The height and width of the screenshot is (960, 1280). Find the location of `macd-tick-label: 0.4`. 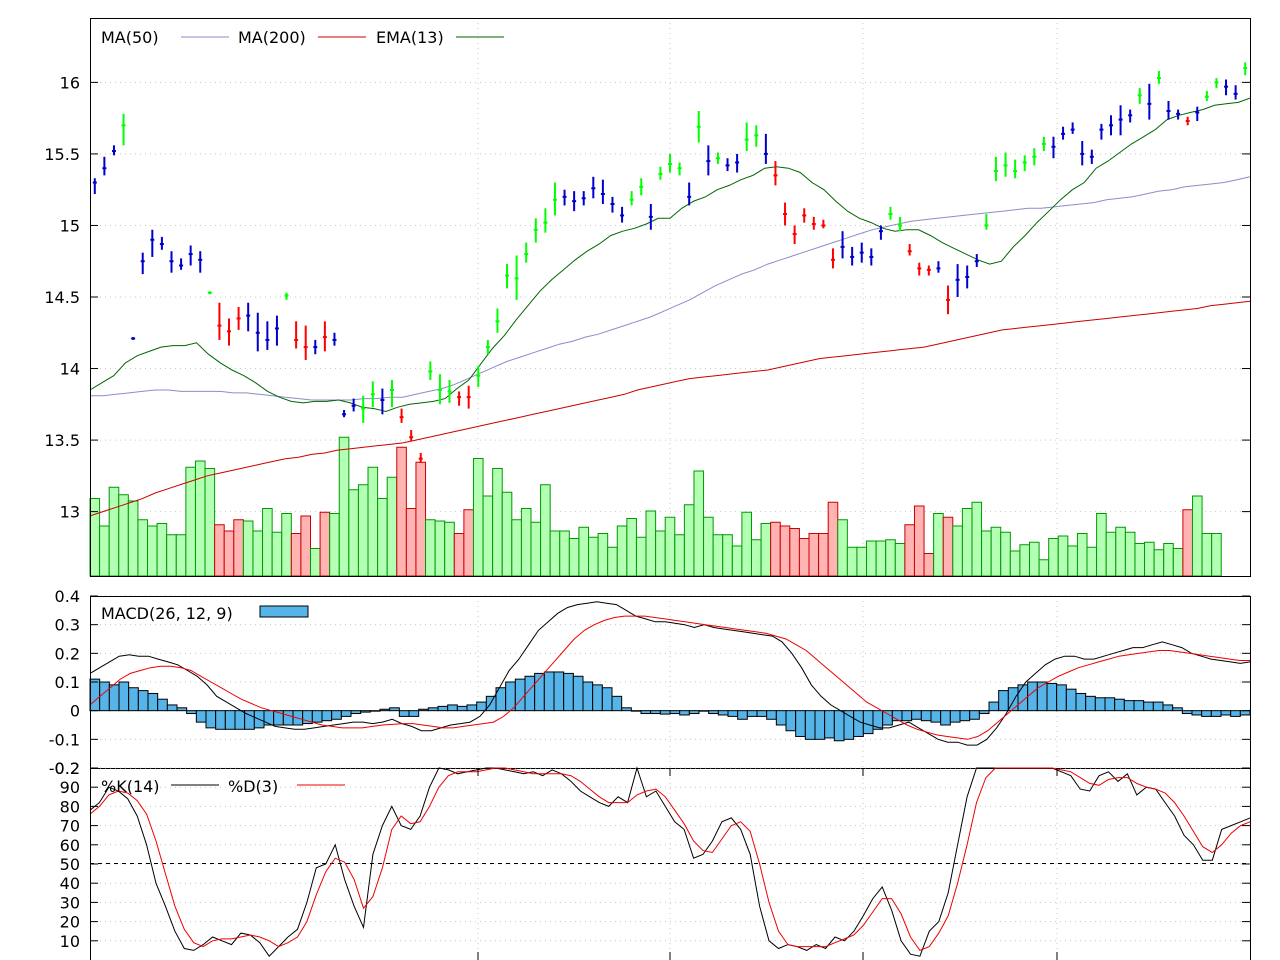

macd-tick-label: 0.4 is located at coordinates (67, 596).